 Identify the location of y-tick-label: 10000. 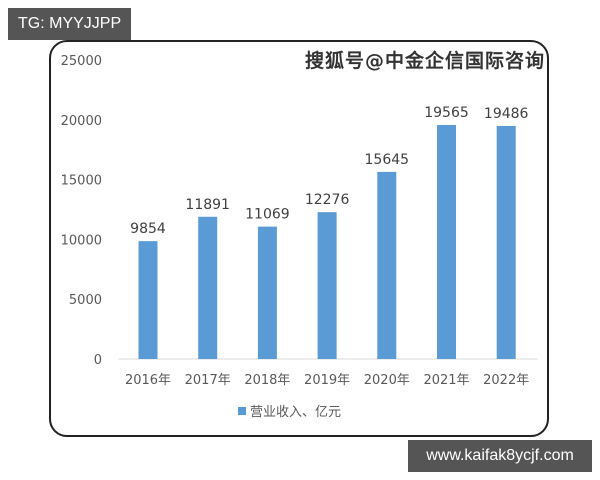
(81, 240).